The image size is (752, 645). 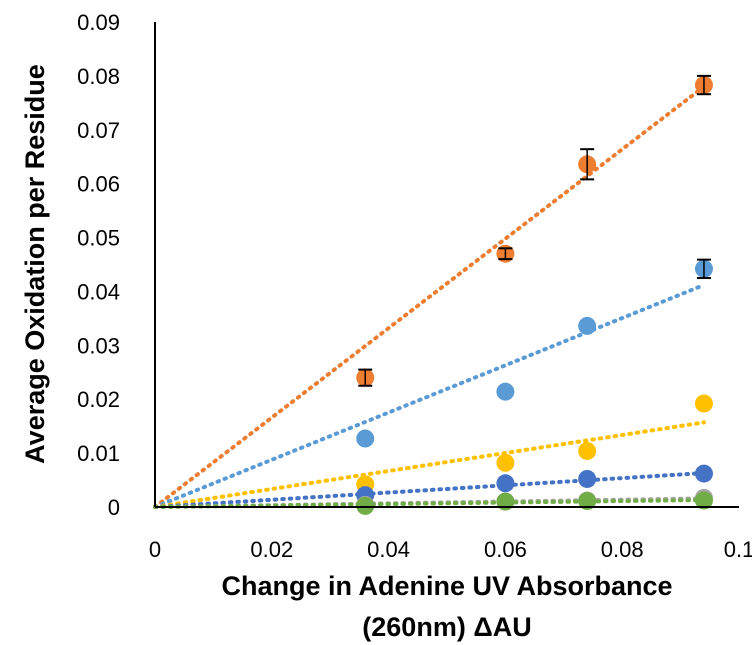 I want to click on y-tick-label: 0.04, so click(x=98, y=291).